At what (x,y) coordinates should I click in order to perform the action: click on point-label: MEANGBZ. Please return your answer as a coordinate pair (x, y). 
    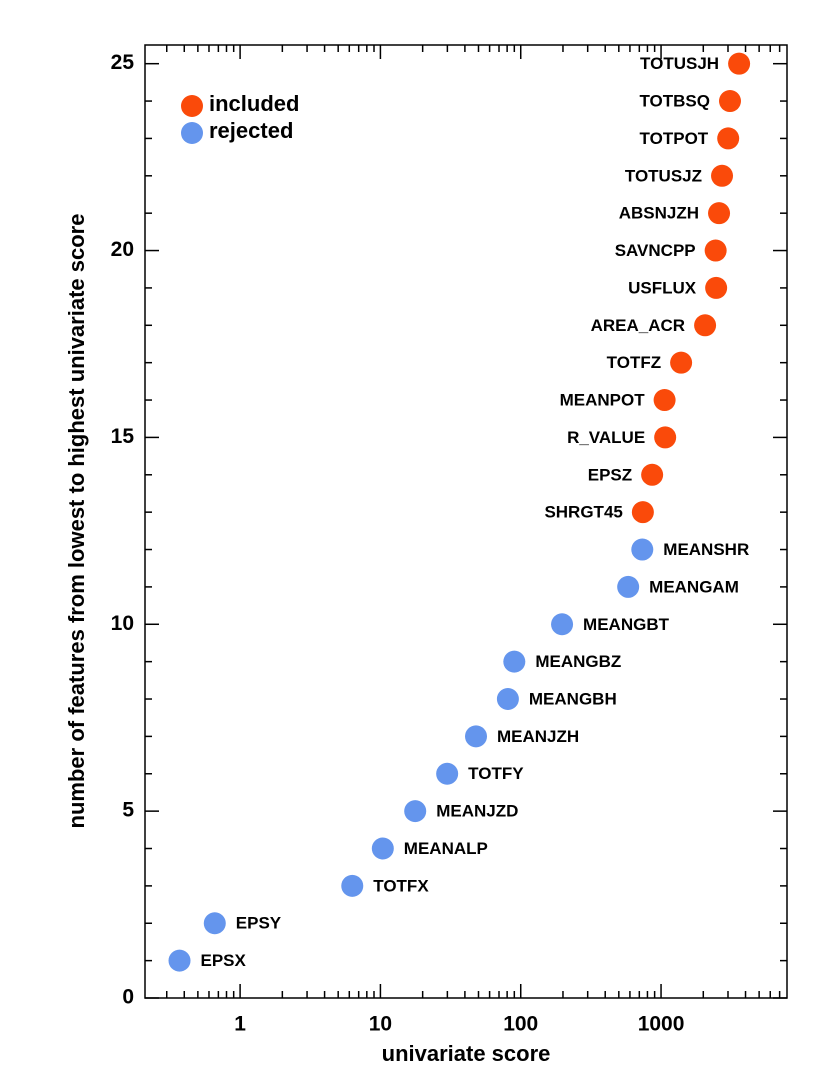
    Looking at the image, I should click on (578, 661).